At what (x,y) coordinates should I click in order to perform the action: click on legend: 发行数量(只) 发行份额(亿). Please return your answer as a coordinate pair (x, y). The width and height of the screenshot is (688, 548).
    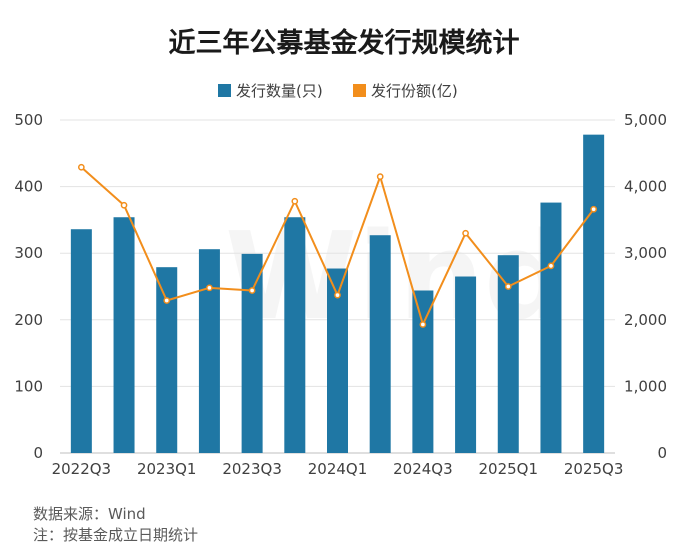
    Looking at the image, I should click on (338, 91).